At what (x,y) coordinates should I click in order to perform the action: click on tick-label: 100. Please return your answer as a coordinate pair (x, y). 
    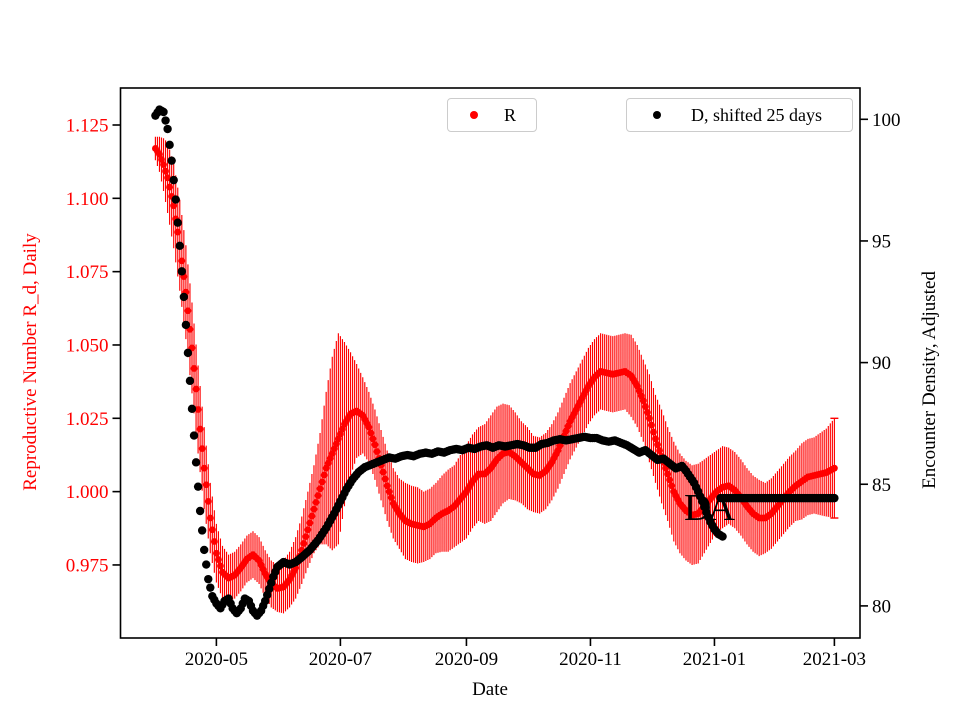
    Looking at the image, I should click on (886, 120).